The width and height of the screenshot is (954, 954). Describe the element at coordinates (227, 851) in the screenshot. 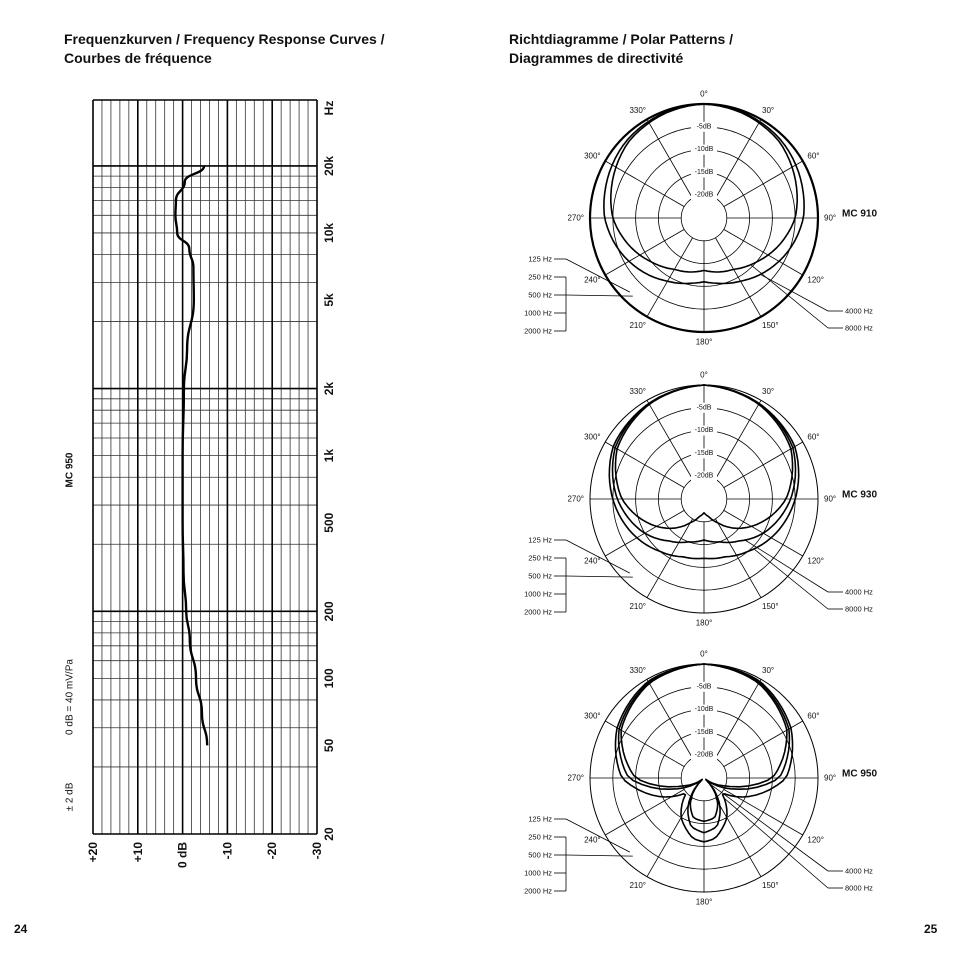

I see `level-tick-label: -10` at that location.